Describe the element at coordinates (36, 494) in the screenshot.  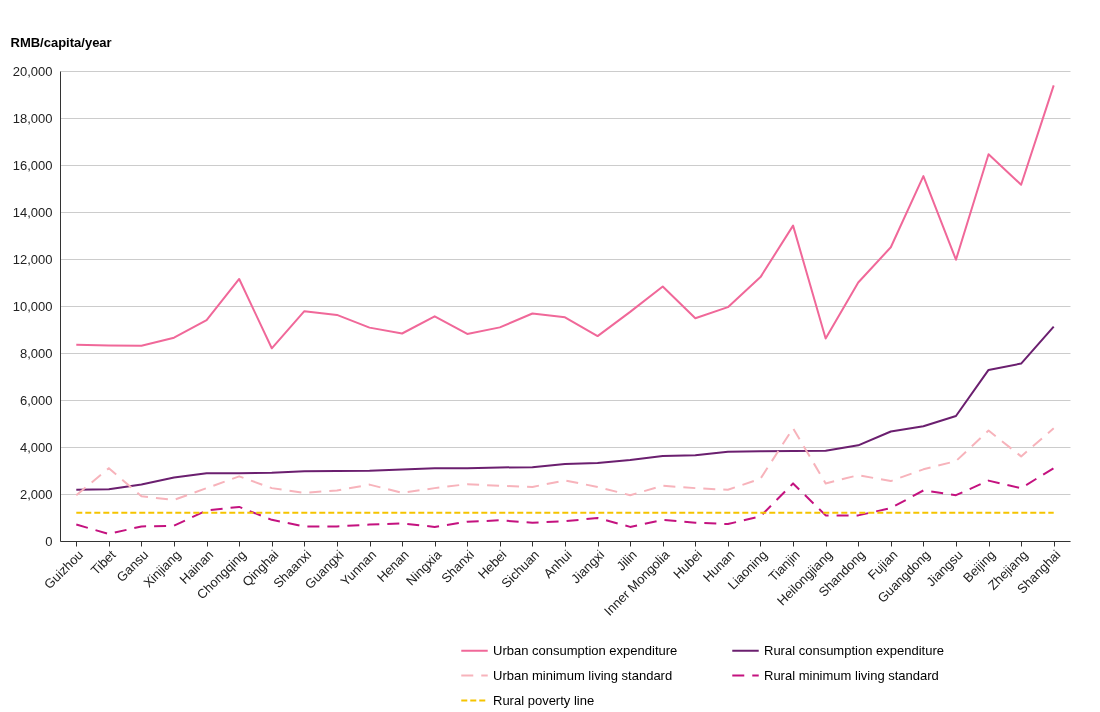
I see `y-tick-label: 2,000` at that location.